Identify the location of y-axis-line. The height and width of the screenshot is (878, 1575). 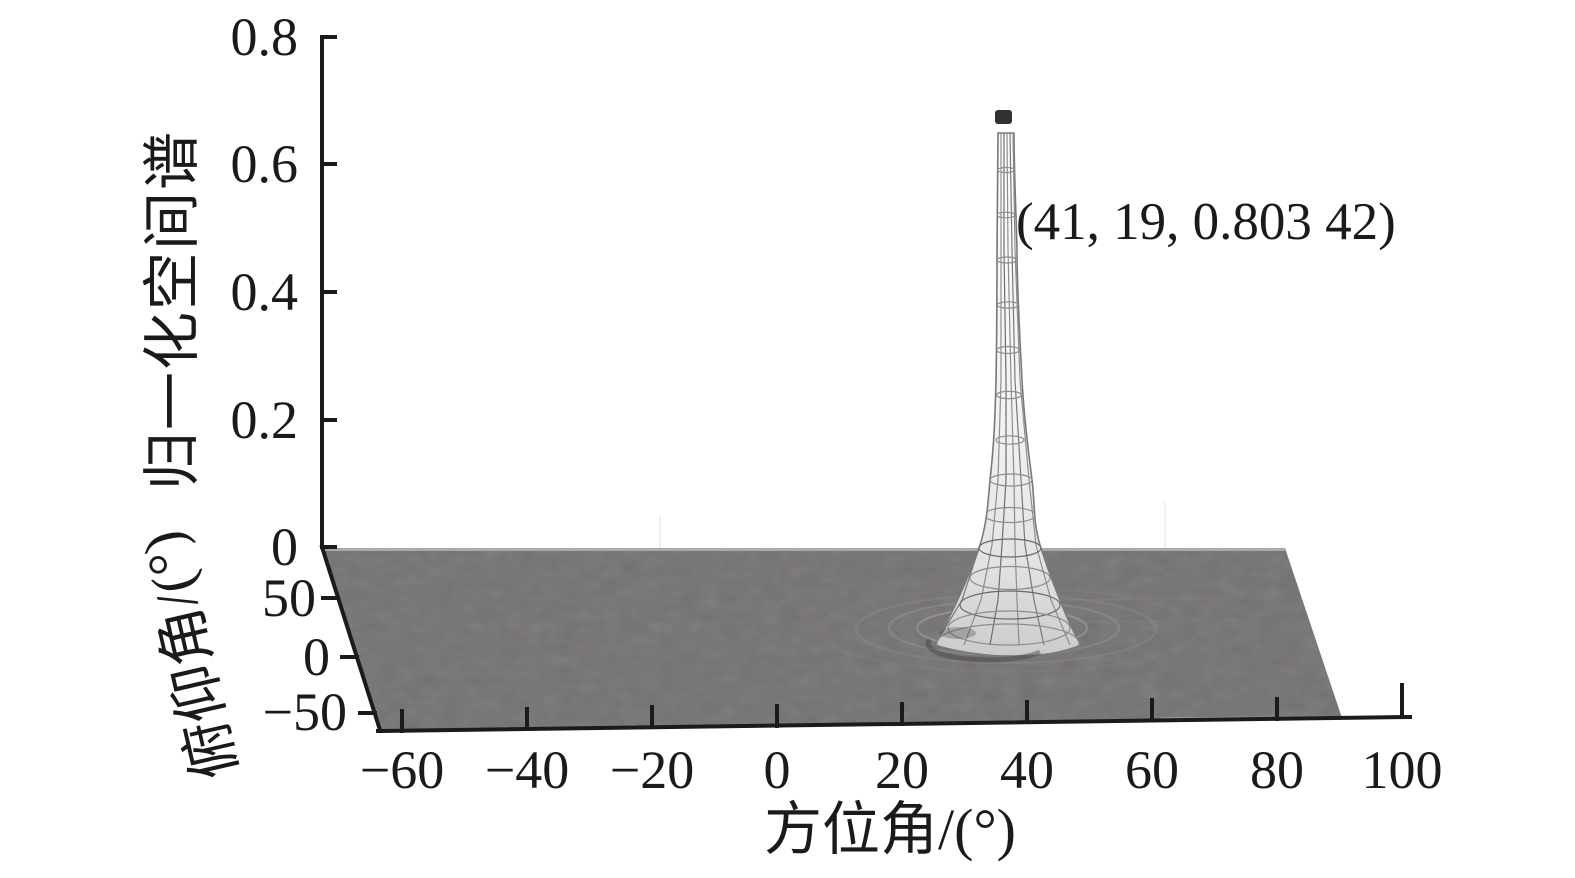
(351, 638).